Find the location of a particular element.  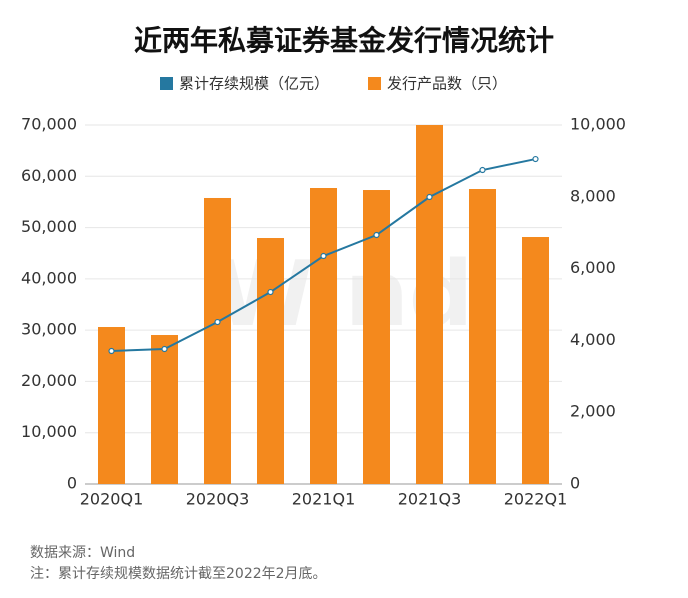

y2-tick-label: 0 is located at coordinates (575, 483).